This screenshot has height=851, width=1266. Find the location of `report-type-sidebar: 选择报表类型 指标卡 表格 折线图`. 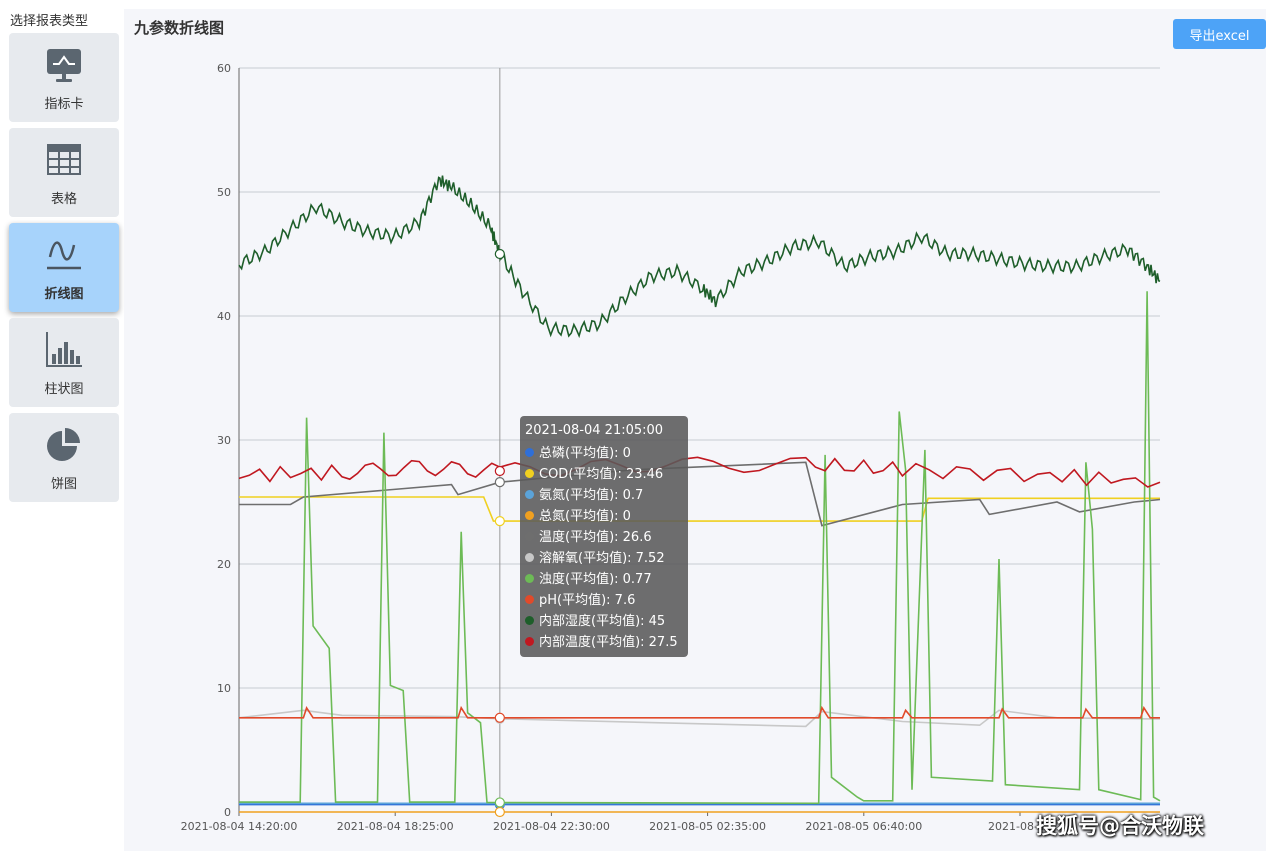

report-type-sidebar: 选择报表类型 指标卡 表格 折线图 is located at coordinates (62, 425).